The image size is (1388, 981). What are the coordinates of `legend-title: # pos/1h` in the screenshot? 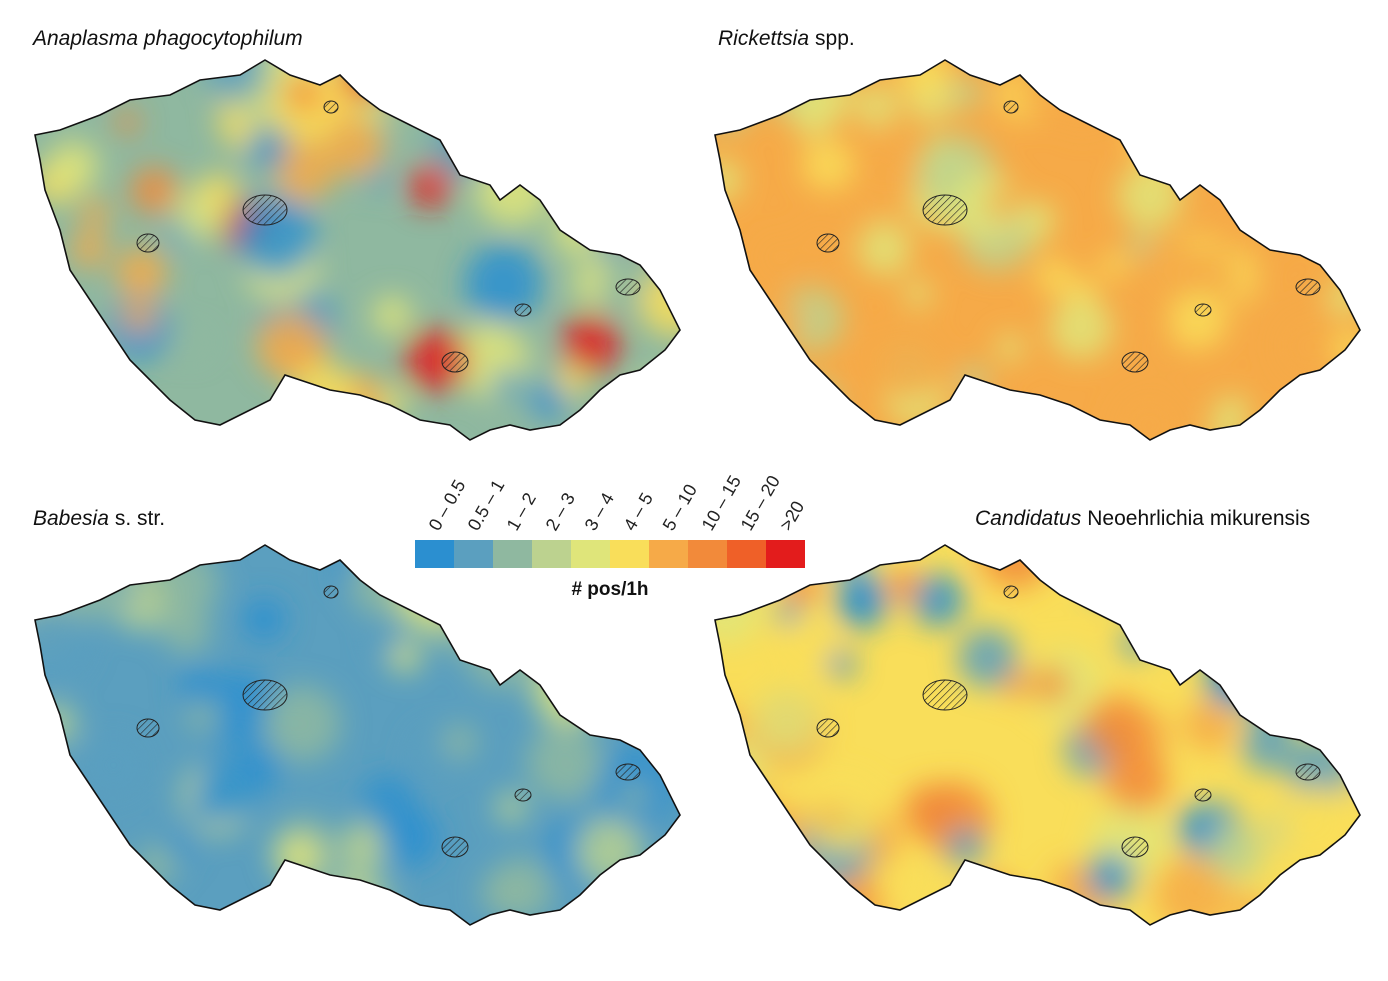 It's located at (609, 589).